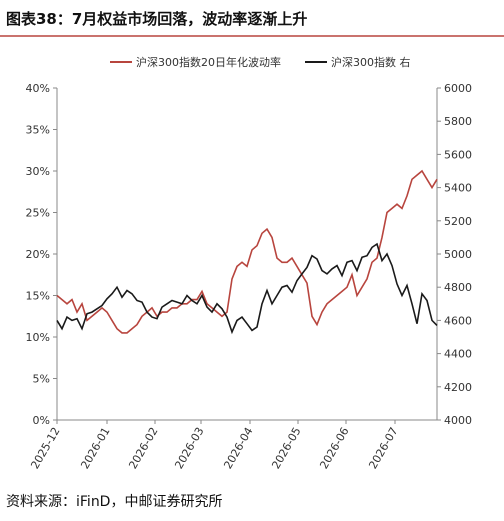  Describe the element at coordinates (38, 296) in the screenshot. I see `y-tick-label: 15%` at that location.